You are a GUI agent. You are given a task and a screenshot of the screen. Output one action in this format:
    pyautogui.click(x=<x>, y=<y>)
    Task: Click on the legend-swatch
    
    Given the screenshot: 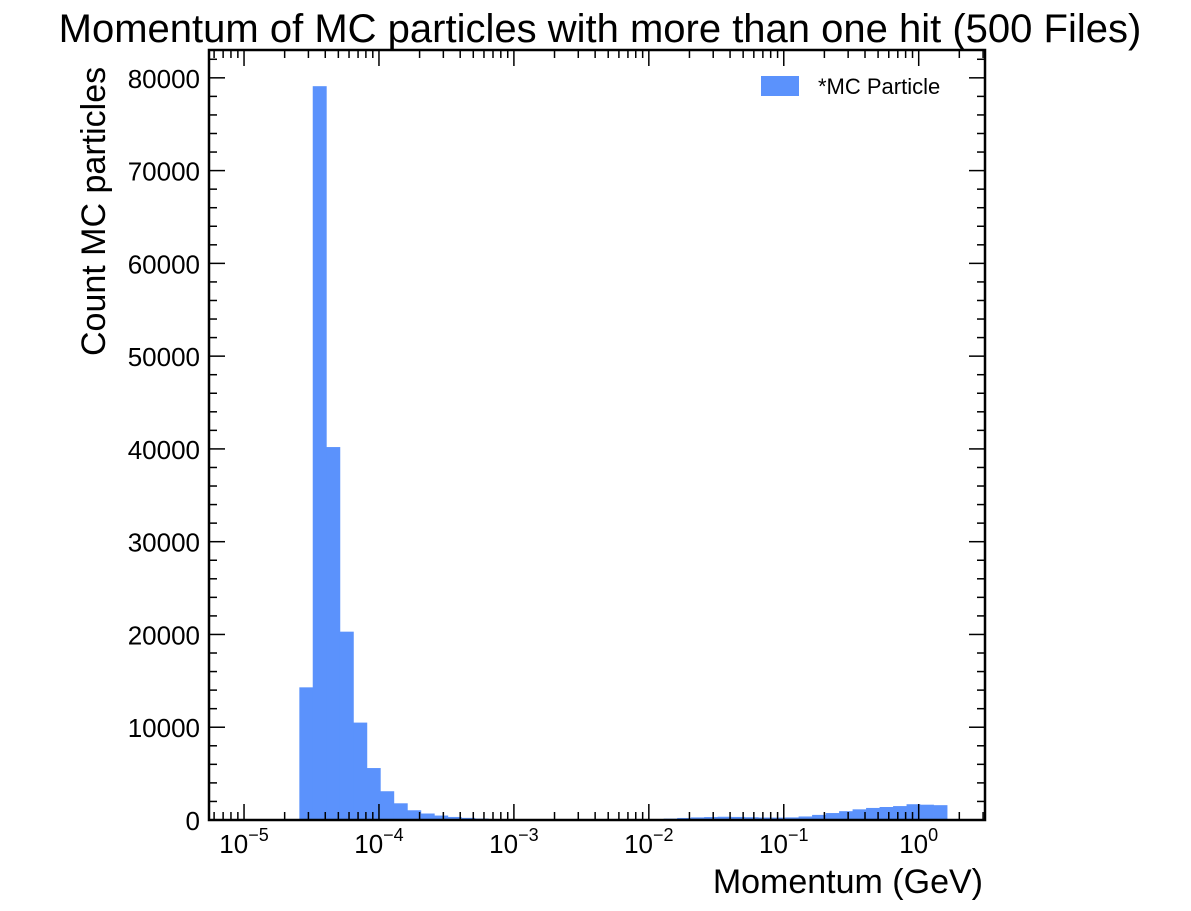 What is the action you would take?
    pyautogui.click(x=780, y=86)
    